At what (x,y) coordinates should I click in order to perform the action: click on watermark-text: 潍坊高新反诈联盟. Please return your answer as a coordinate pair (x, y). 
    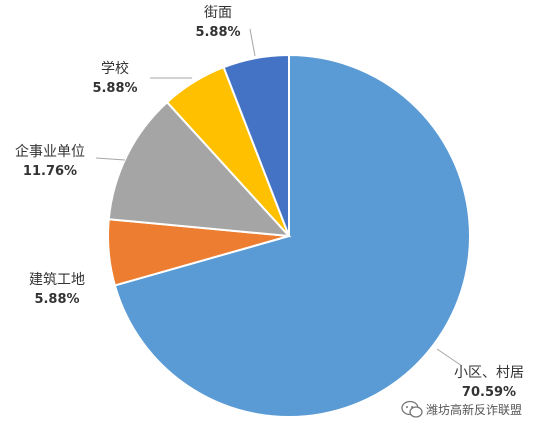
    Looking at the image, I should click on (474, 409).